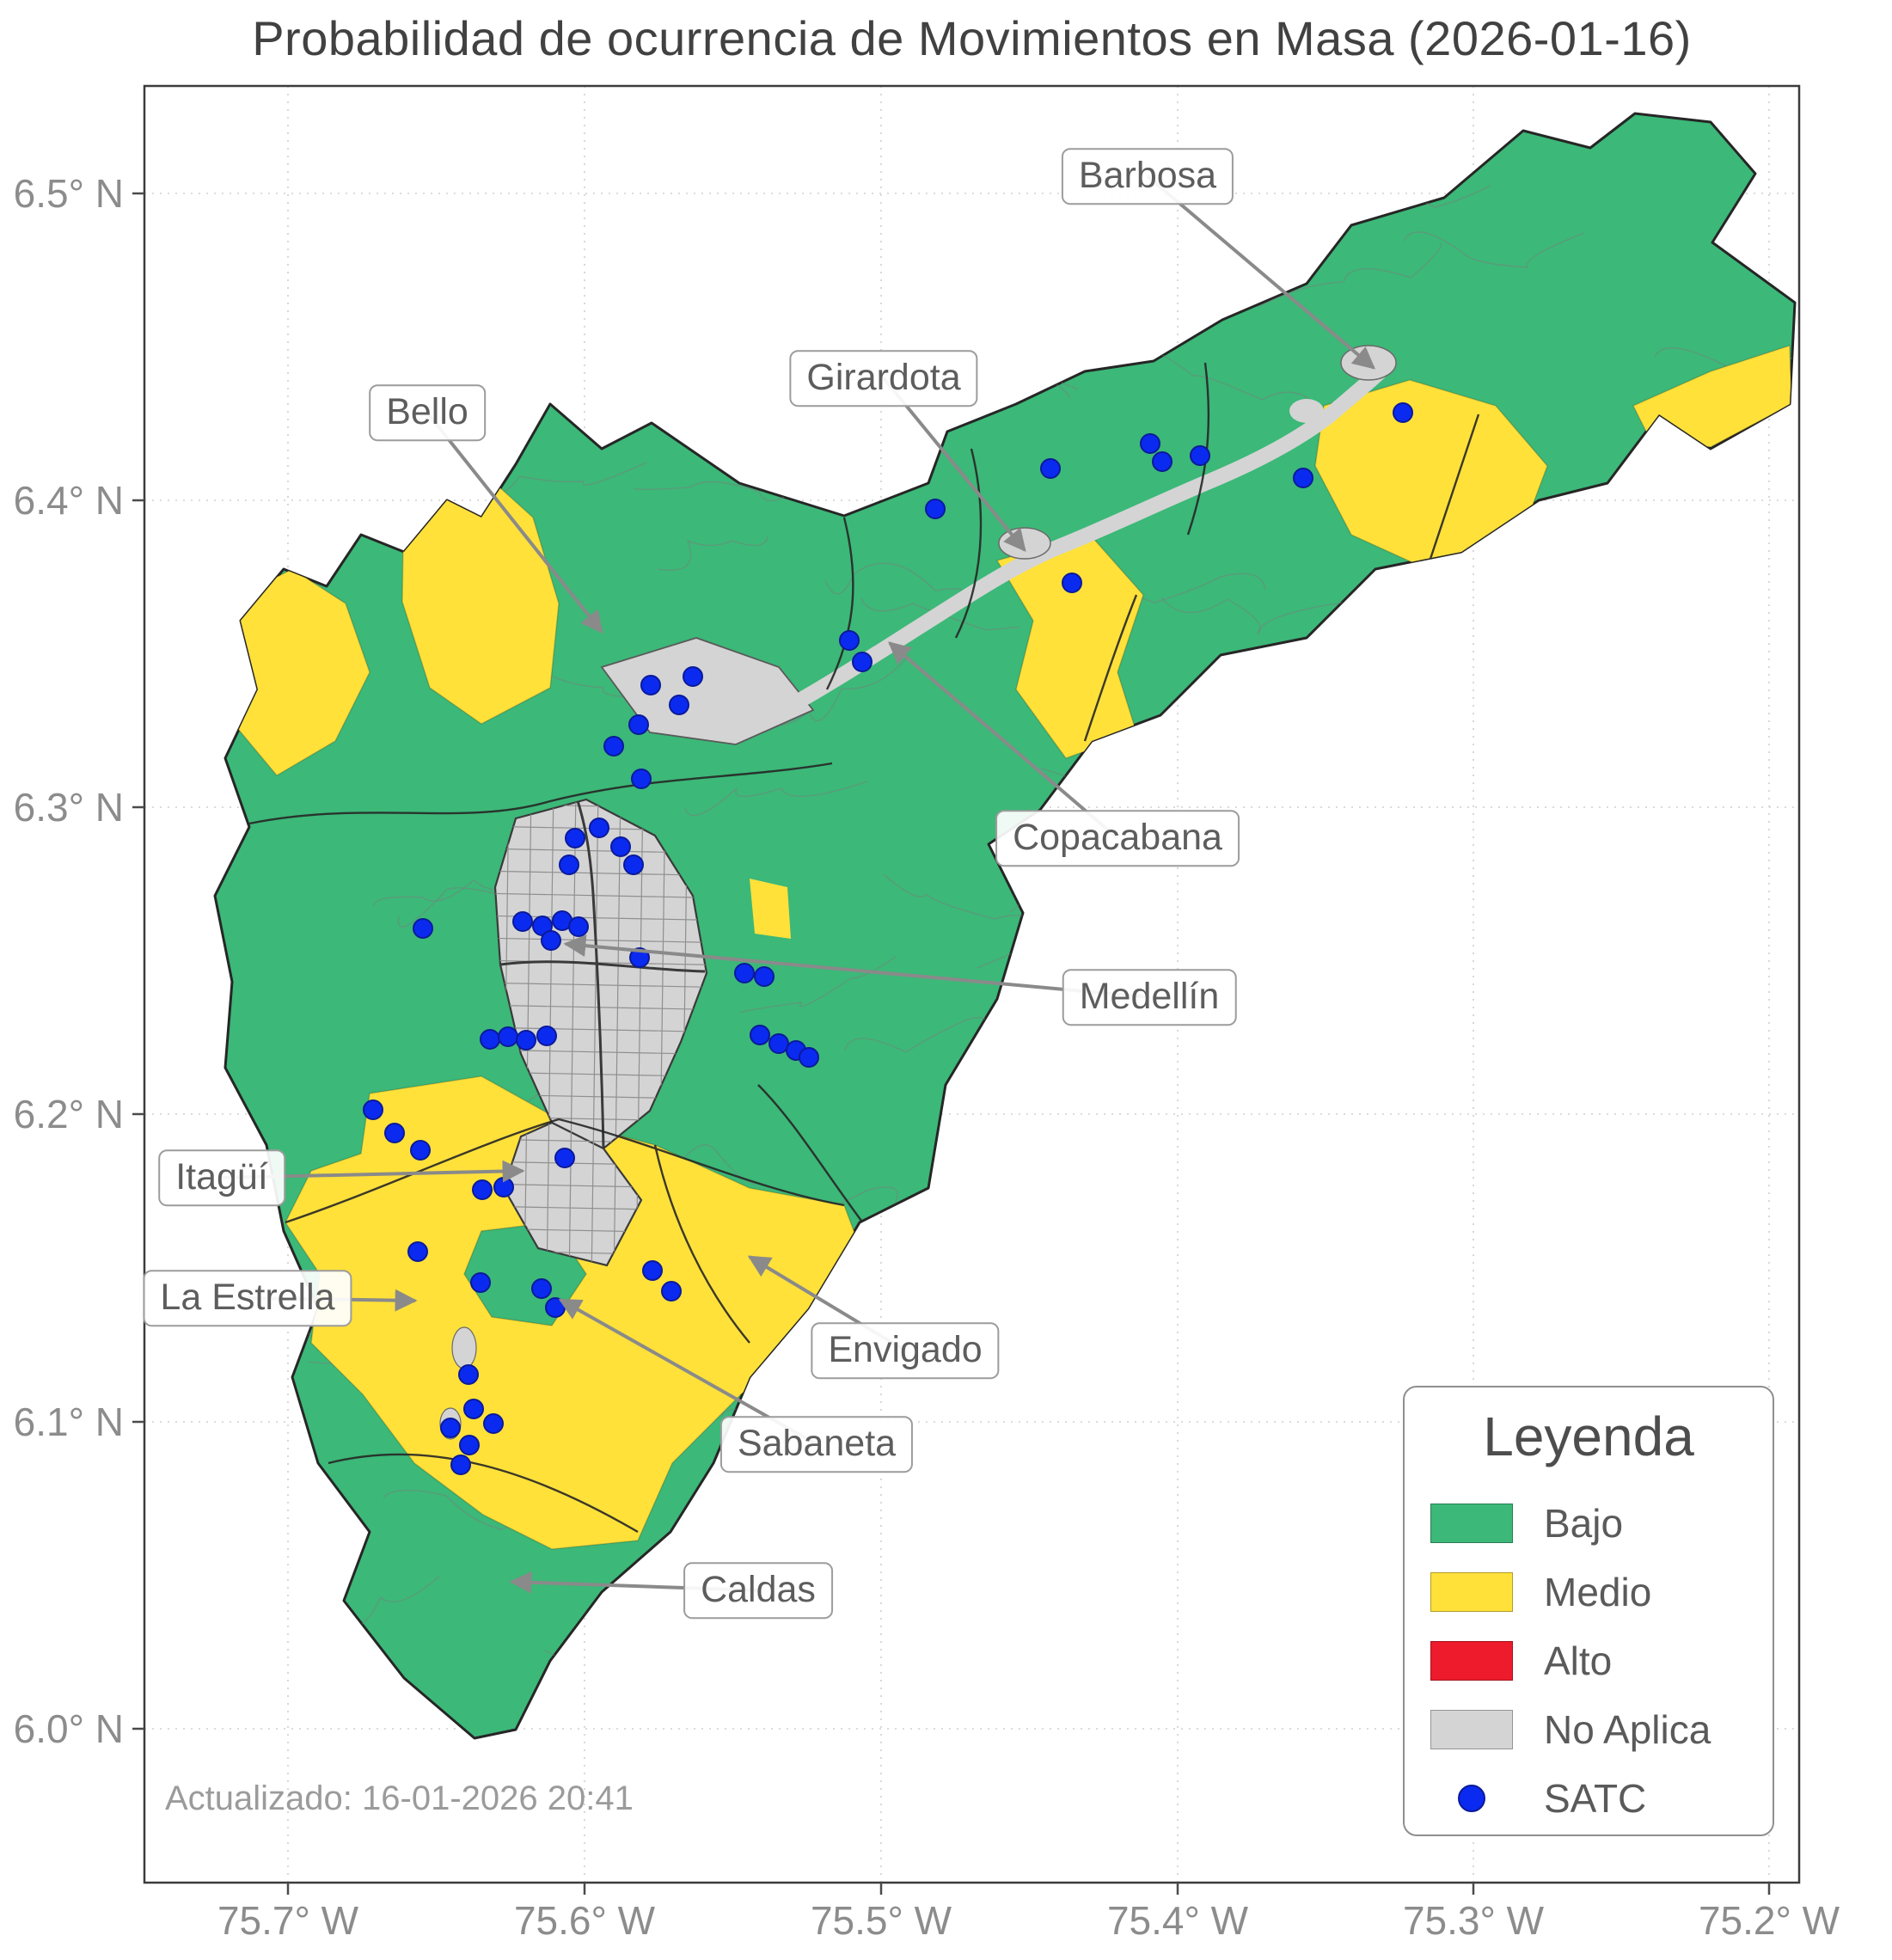  Describe the element at coordinates (69, 1728) in the screenshot. I see `y-tick-label: 6.0° N` at that location.